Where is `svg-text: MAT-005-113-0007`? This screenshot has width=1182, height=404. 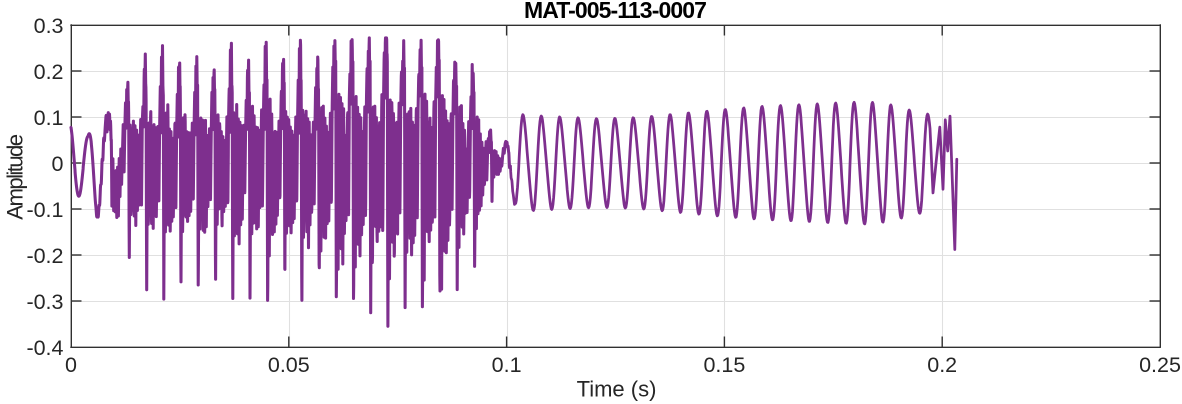 svg-text: MAT-005-113-0007 is located at coordinates (615, 11).